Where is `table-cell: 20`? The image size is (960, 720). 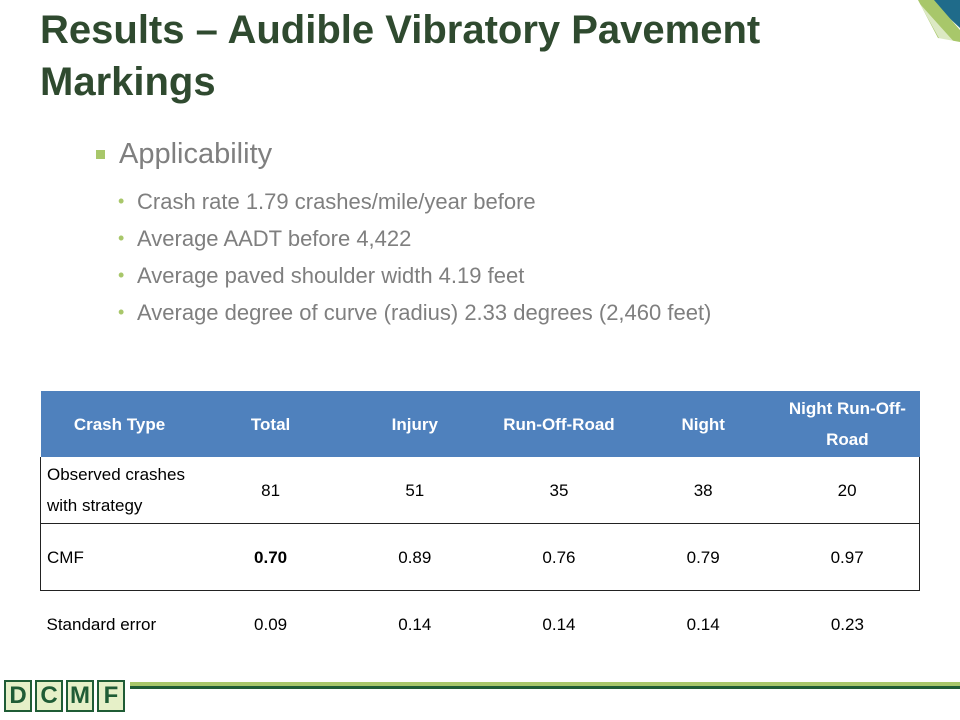 table-cell: 20 is located at coordinates (848, 490).